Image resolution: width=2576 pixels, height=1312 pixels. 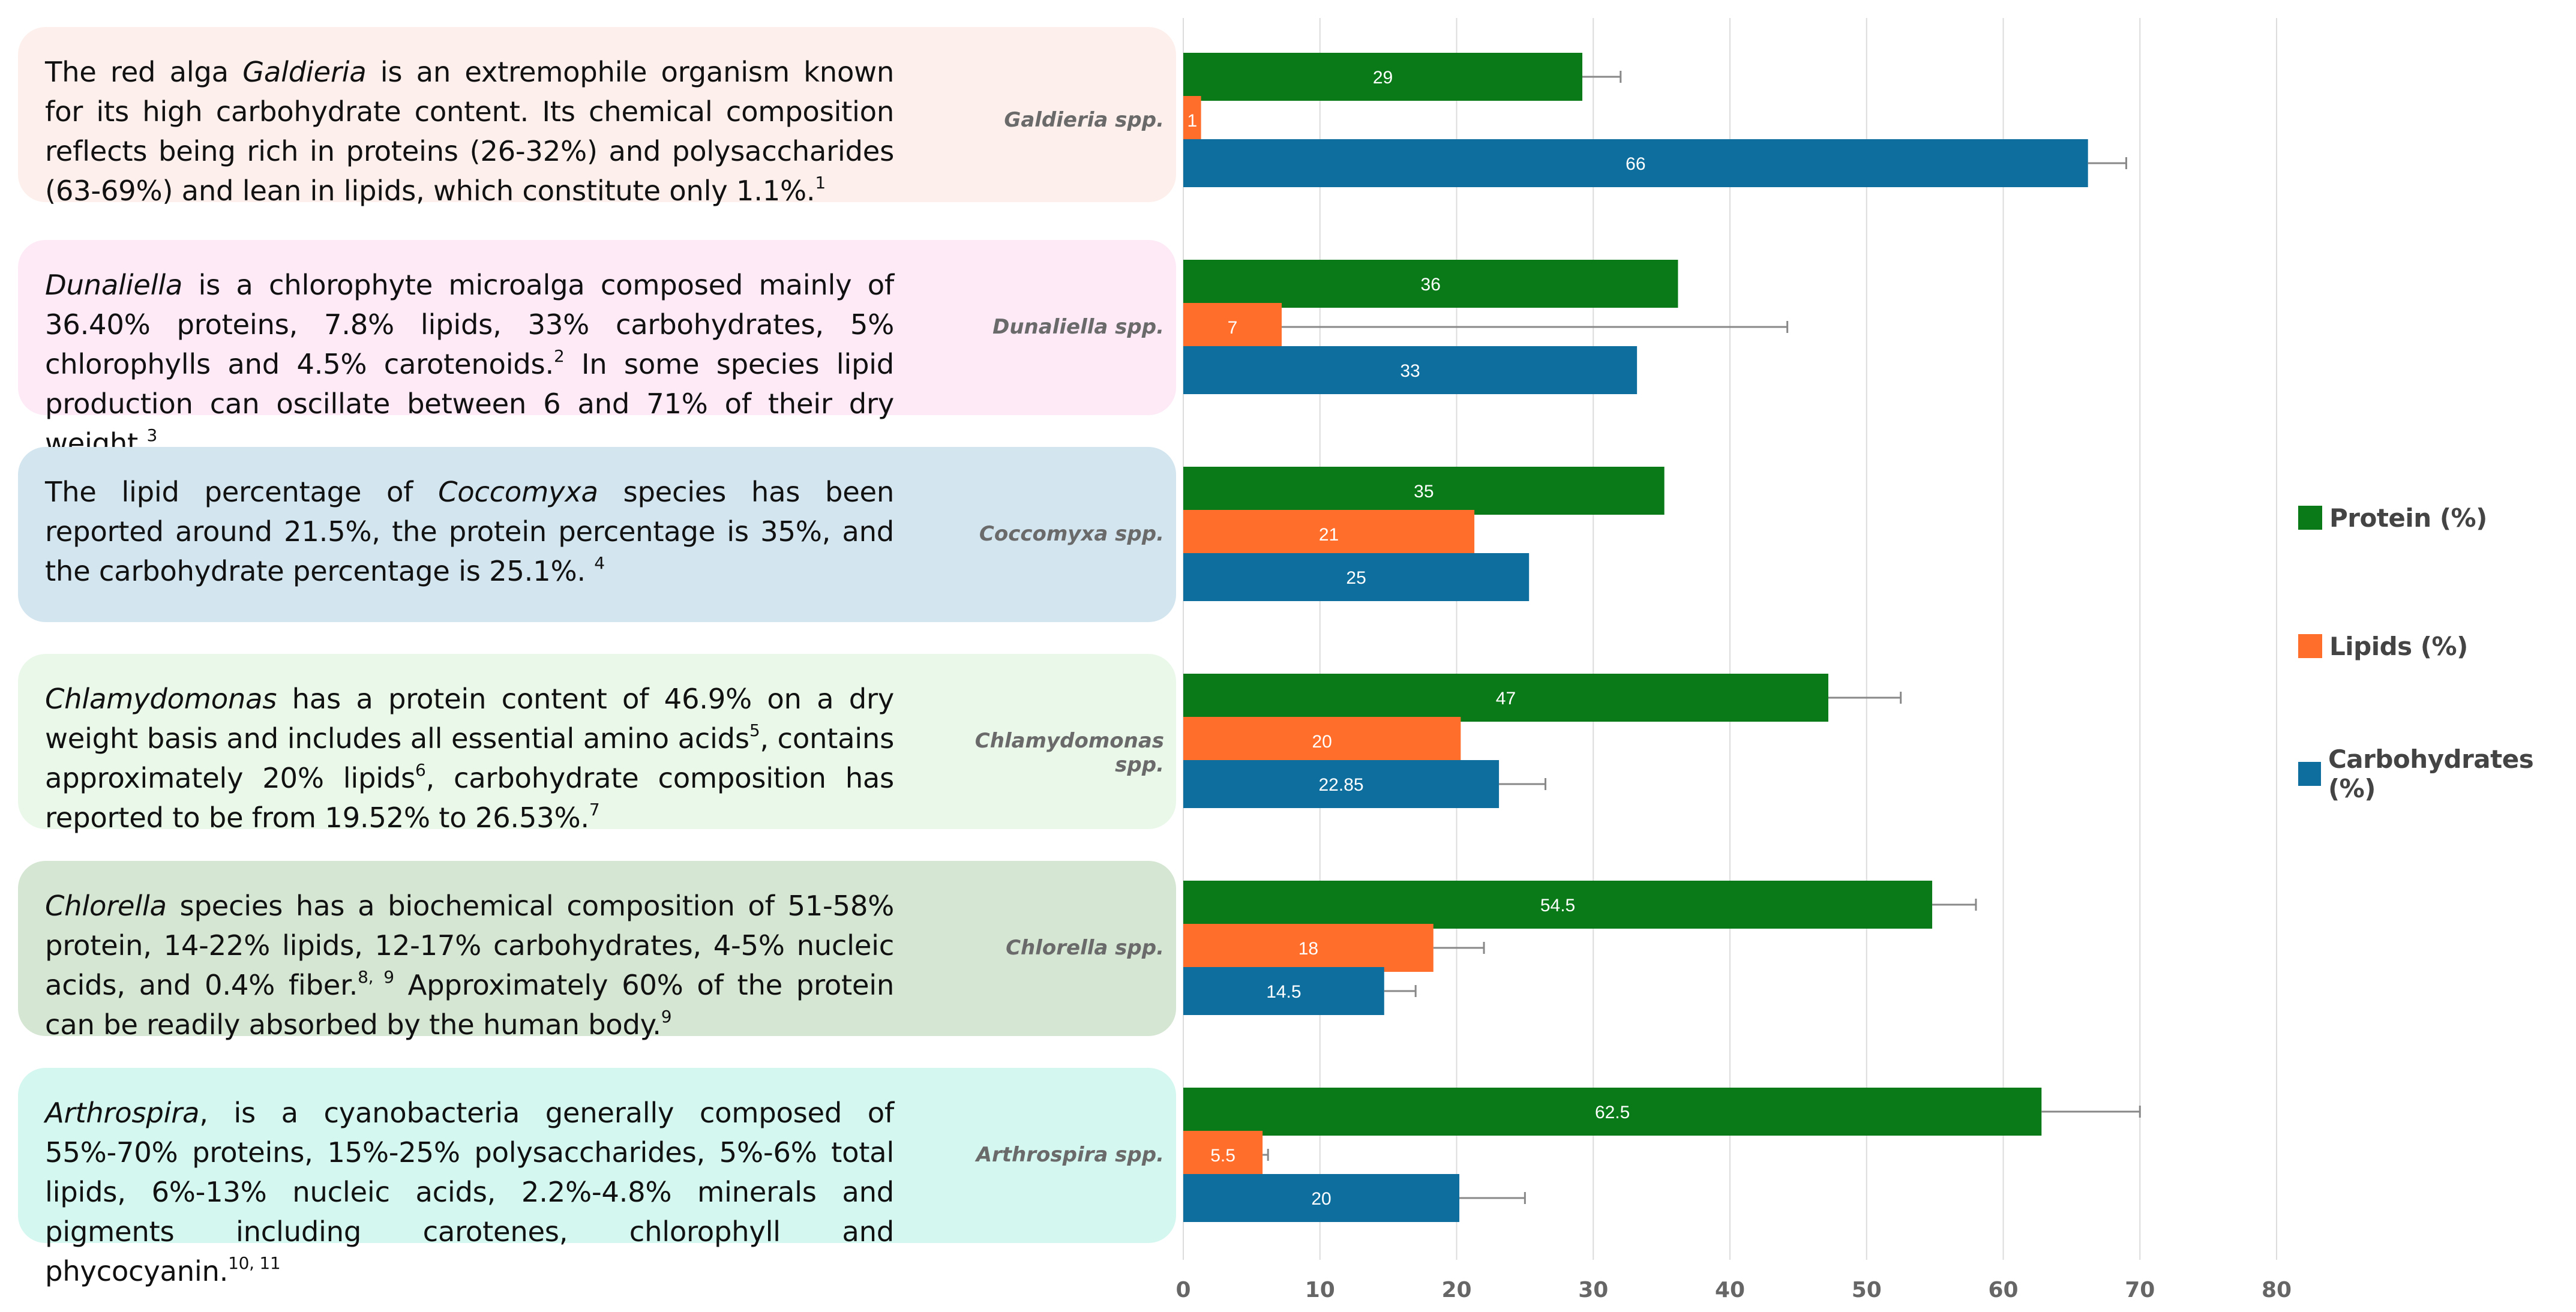 I want to click on x-tick-label: 20, so click(x=1456, y=1290).